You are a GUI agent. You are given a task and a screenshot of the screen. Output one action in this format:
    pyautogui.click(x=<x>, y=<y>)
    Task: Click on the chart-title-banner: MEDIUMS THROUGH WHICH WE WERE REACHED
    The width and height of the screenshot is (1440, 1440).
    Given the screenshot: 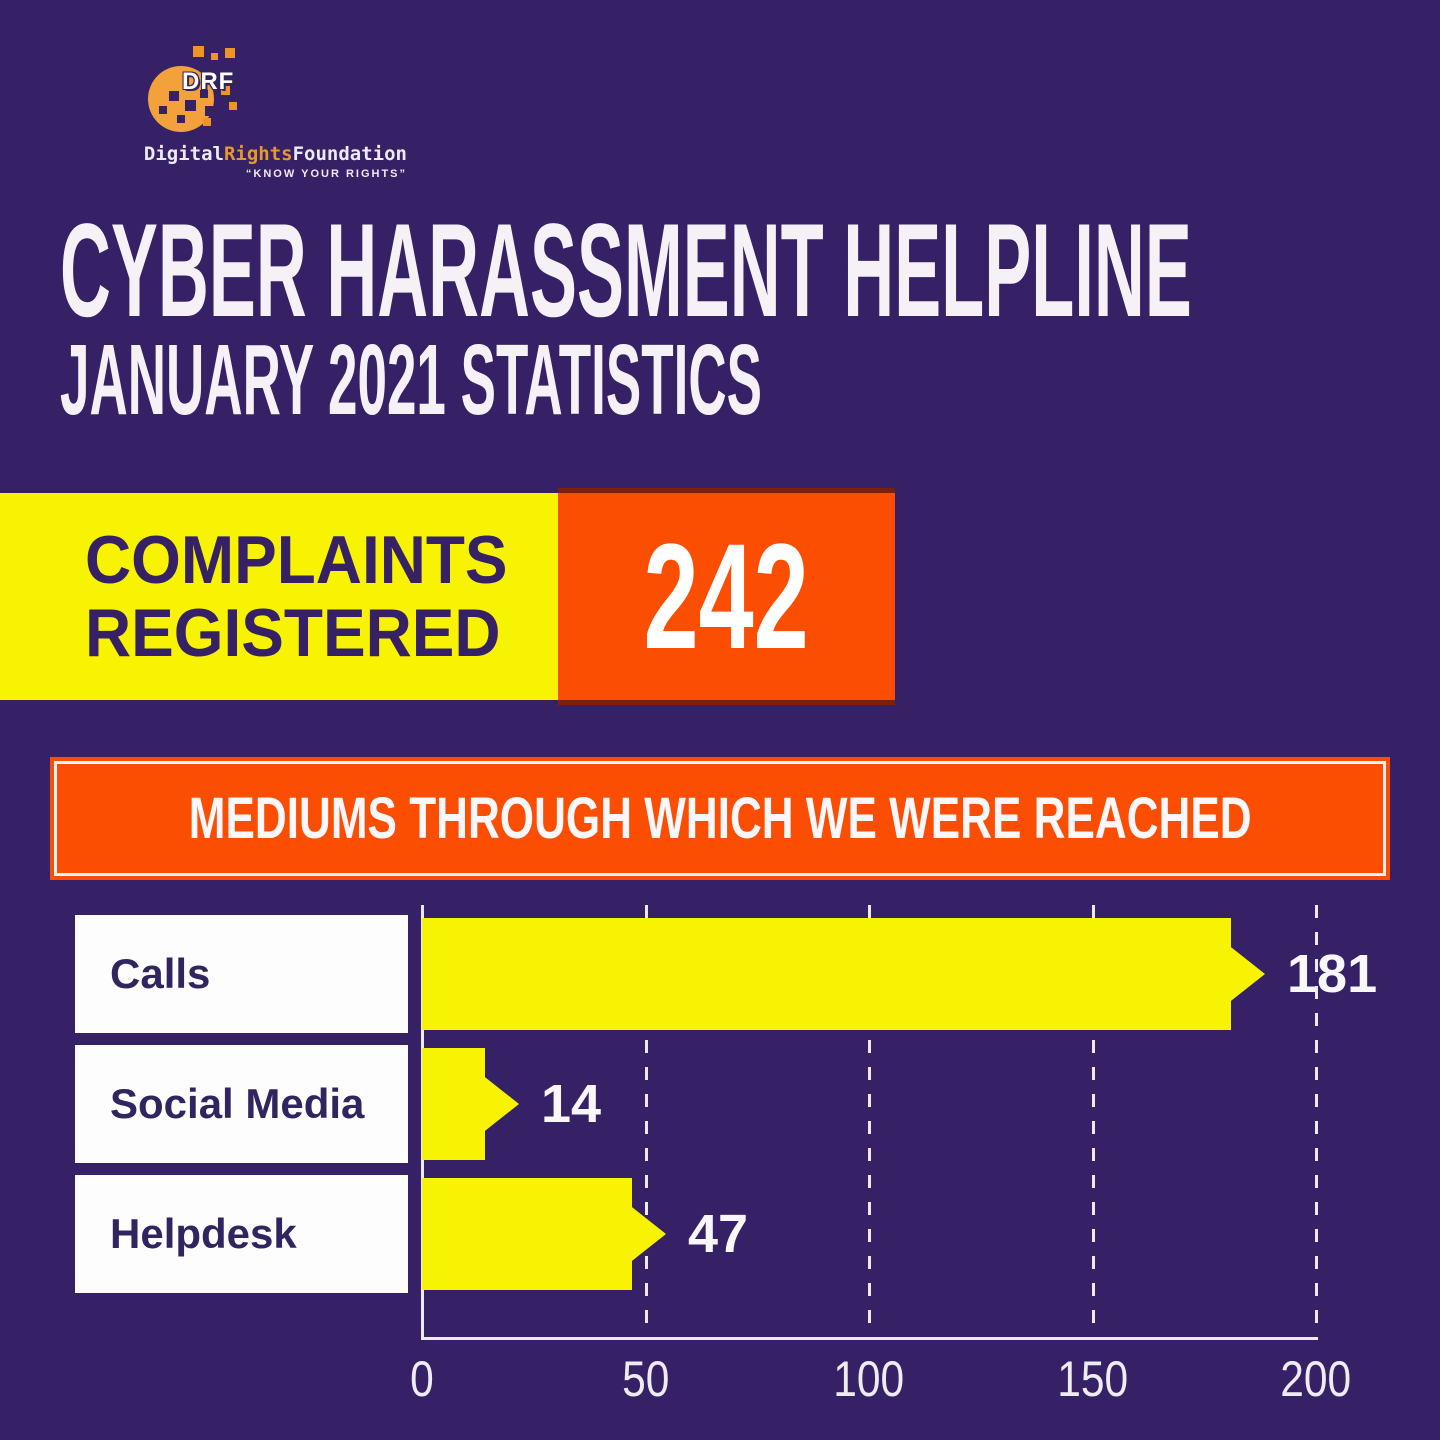 What is the action you would take?
    pyautogui.click(x=720, y=818)
    